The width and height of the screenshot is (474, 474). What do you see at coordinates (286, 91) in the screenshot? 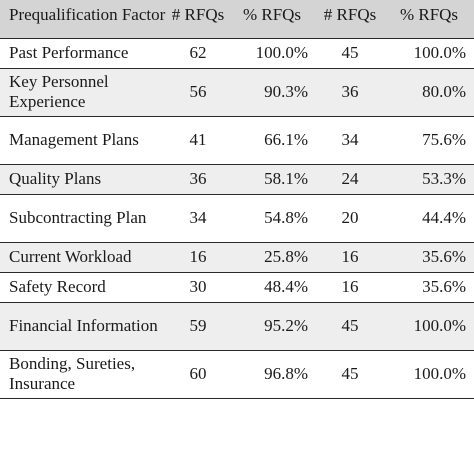
I see `rfqs-percent-1-cell: 90.3%` at bounding box center [286, 91].